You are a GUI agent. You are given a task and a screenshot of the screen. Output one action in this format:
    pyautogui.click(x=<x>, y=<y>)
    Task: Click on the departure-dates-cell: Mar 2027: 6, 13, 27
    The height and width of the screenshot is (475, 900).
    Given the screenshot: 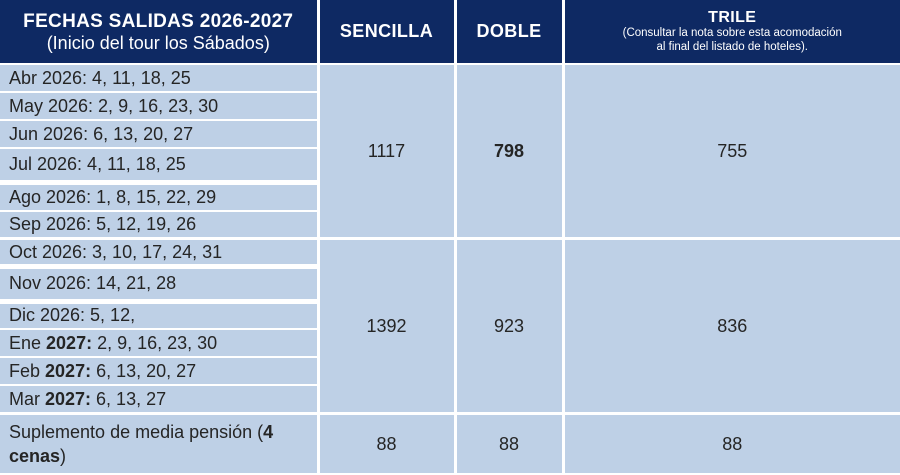 What is the action you would take?
    pyautogui.click(x=159, y=400)
    